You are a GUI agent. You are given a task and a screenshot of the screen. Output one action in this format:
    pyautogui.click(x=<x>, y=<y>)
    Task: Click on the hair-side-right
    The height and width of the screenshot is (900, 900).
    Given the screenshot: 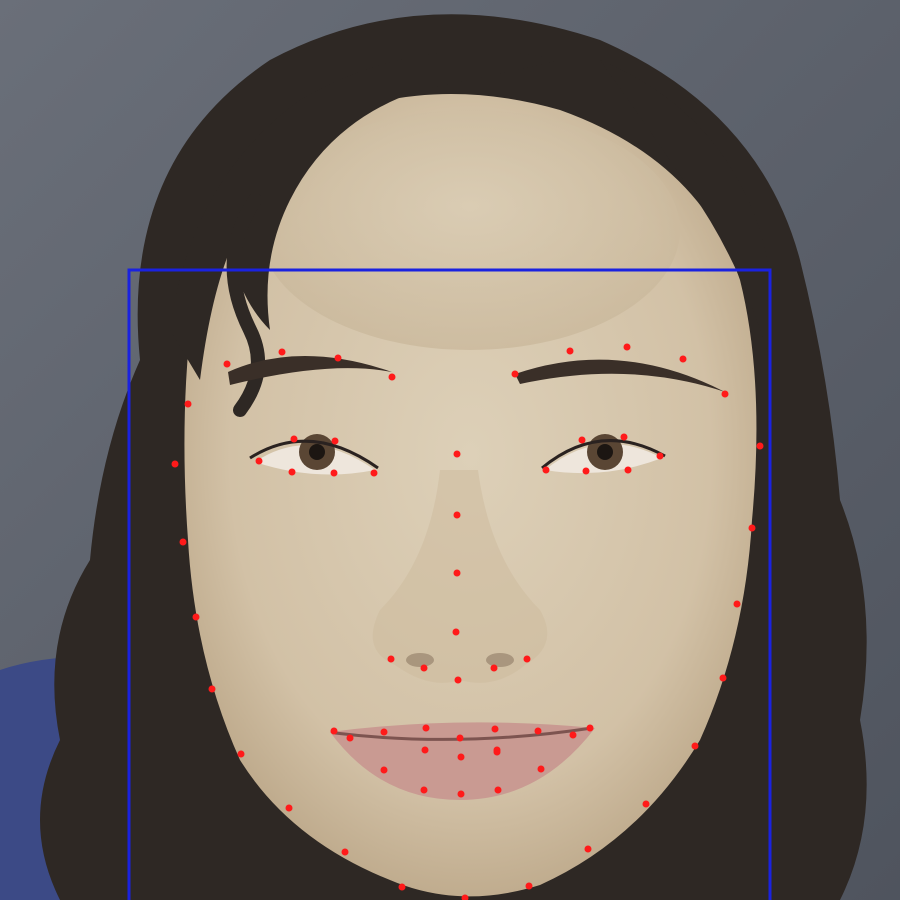 What is the action you would take?
    pyautogui.click(x=687, y=210)
    